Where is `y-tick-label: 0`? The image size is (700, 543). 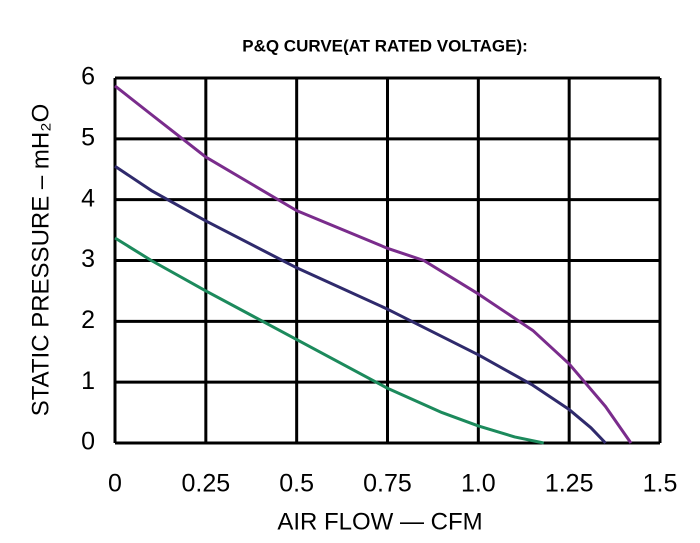 y-tick-label: 0 is located at coordinates (88, 442).